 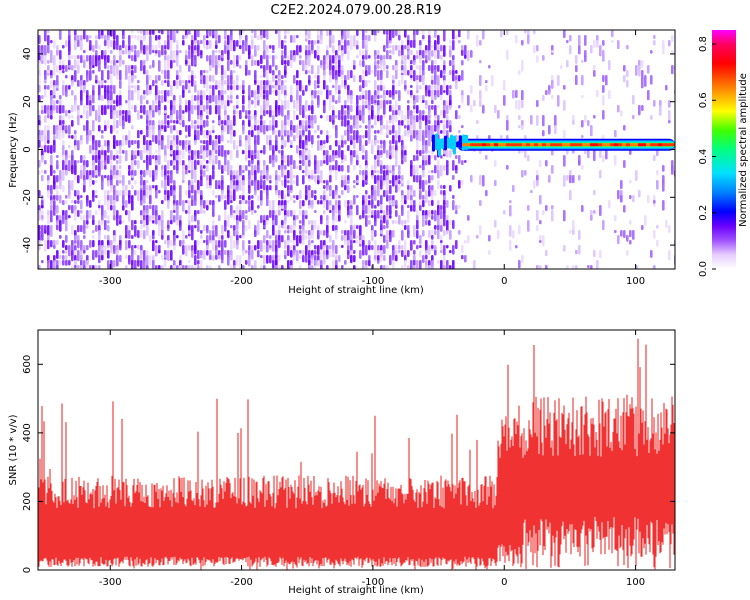 What do you see at coordinates (27, 101) in the screenshot?
I see `y-tick-label: 20` at bounding box center [27, 101].